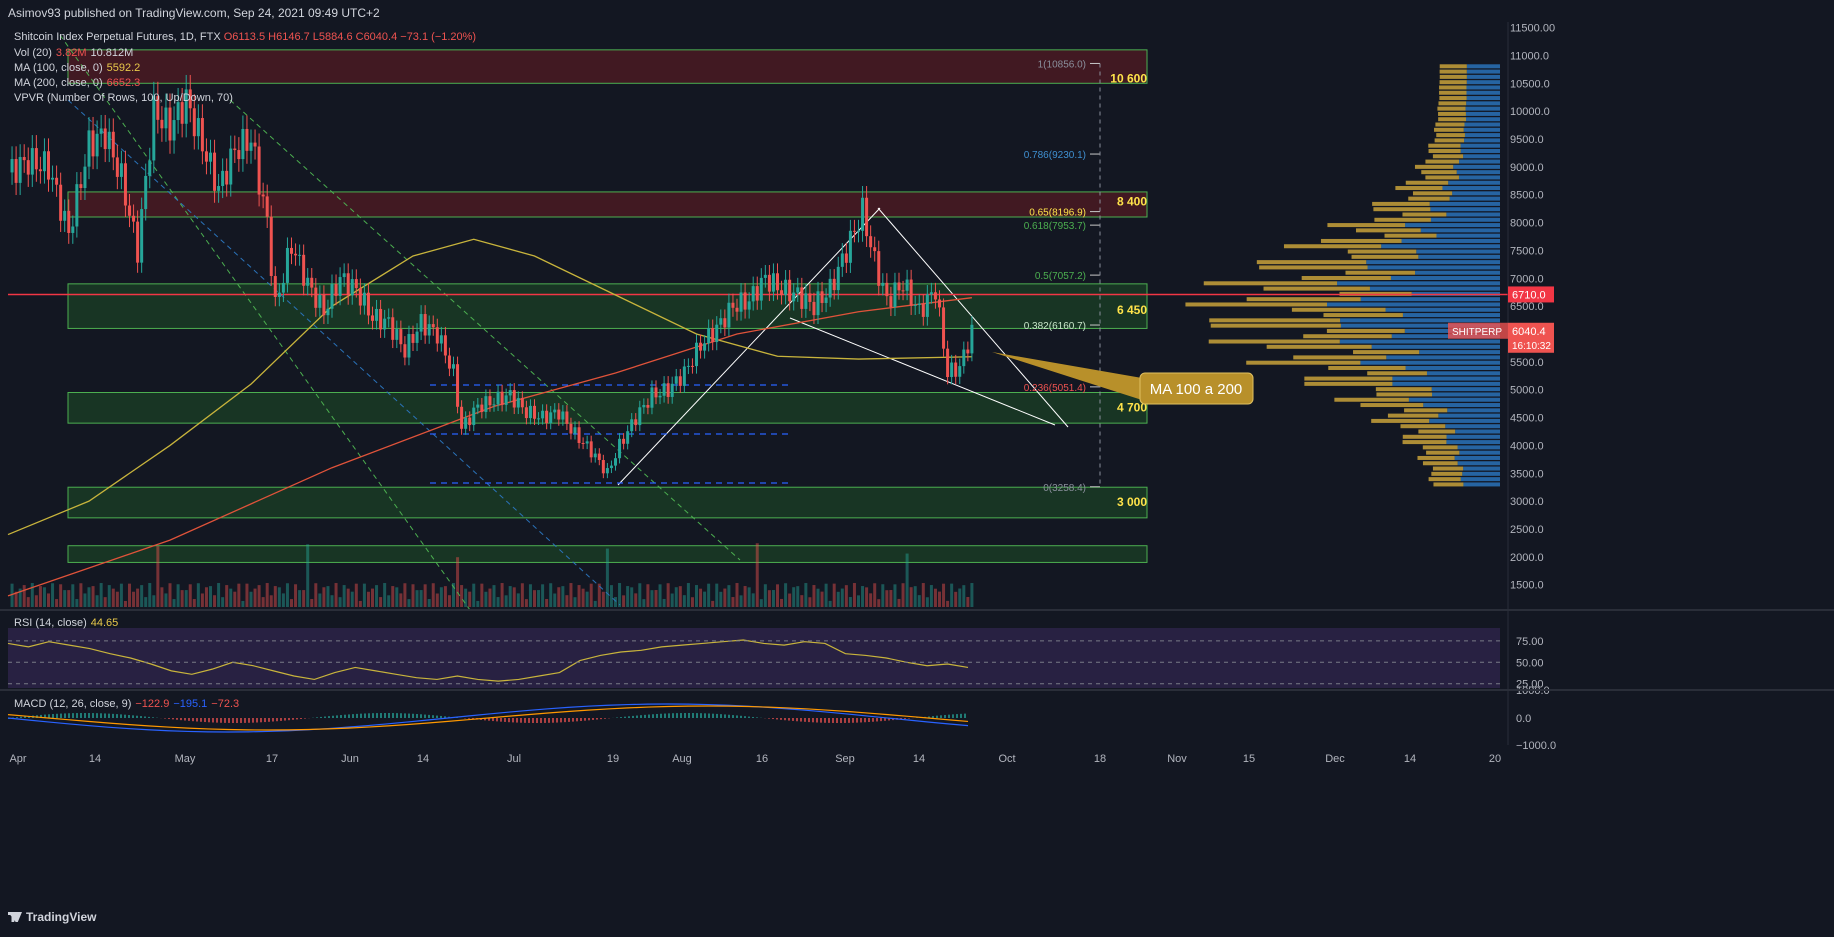  Describe the element at coordinates (77, 68) in the screenshot. I see `ma100-legend: MA (100, close, 0) 5592.2` at that location.